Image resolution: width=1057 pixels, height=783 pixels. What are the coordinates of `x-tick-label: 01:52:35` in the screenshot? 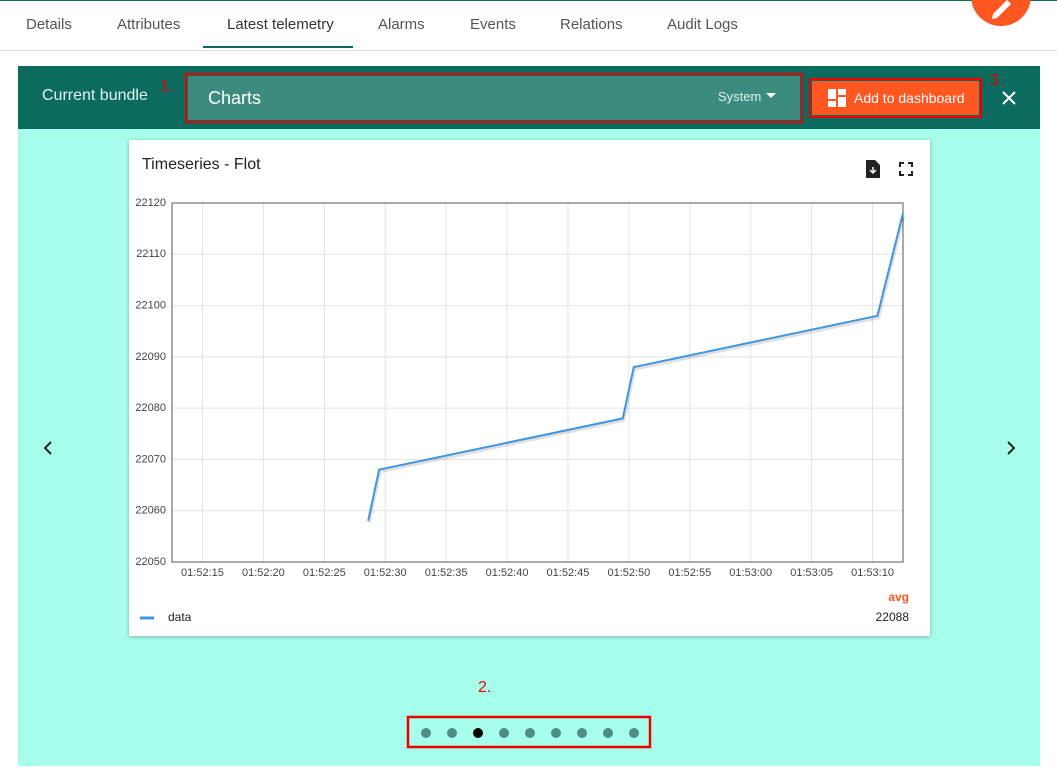 It's located at (446, 573).